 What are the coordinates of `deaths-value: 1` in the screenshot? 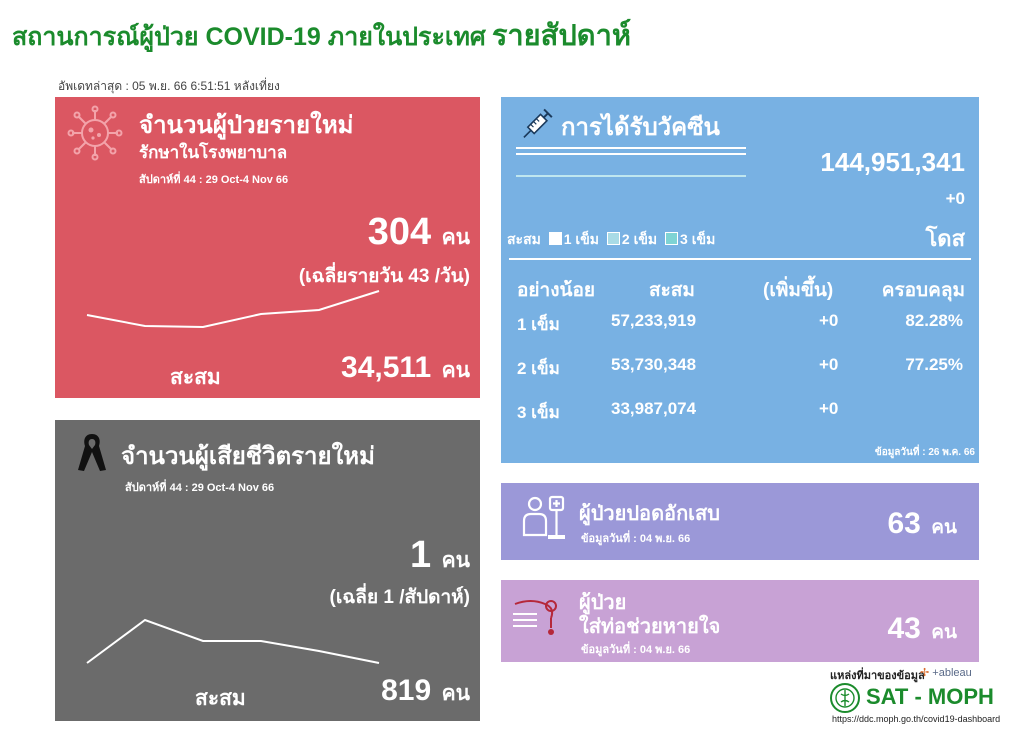 It's located at (421, 555).